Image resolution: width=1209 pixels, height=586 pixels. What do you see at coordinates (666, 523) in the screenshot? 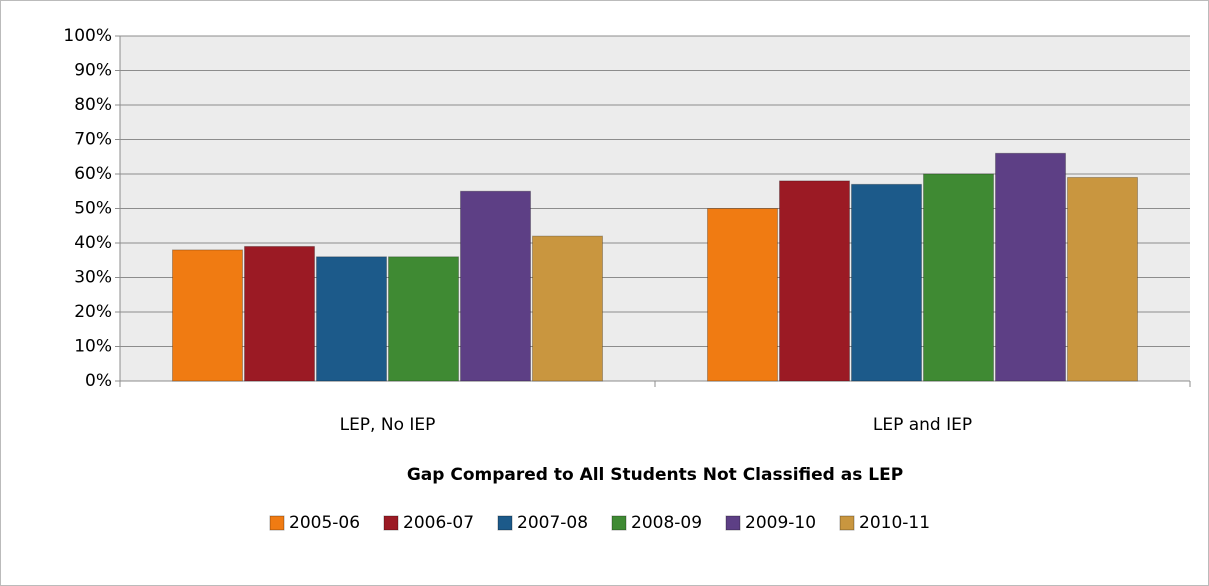
I see `legend-label: 2008-09` at bounding box center [666, 523].